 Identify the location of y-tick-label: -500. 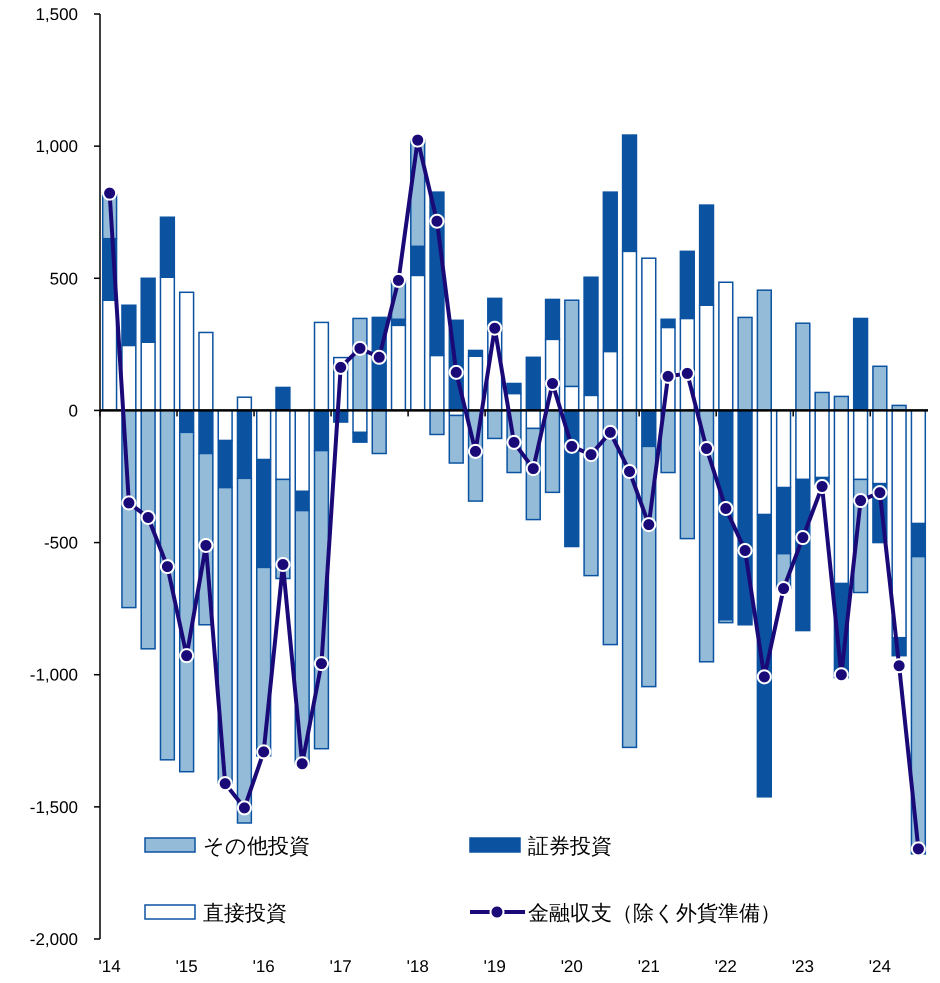
(61, 543).